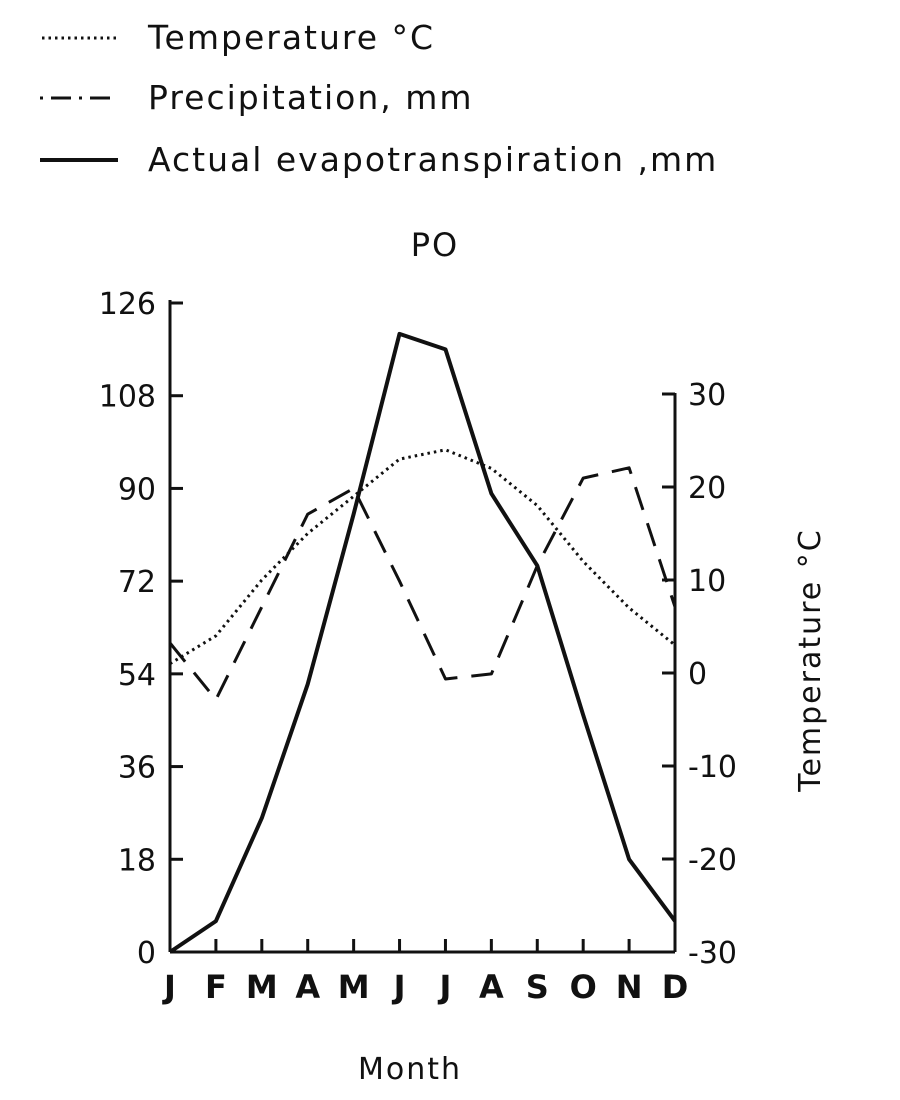 Image resolution: width=900 pixels, height=1100 pixels. Describe the element at coordinates (712, 953) in the screenshot. I see `right-tick-label-0: -30` at that location.